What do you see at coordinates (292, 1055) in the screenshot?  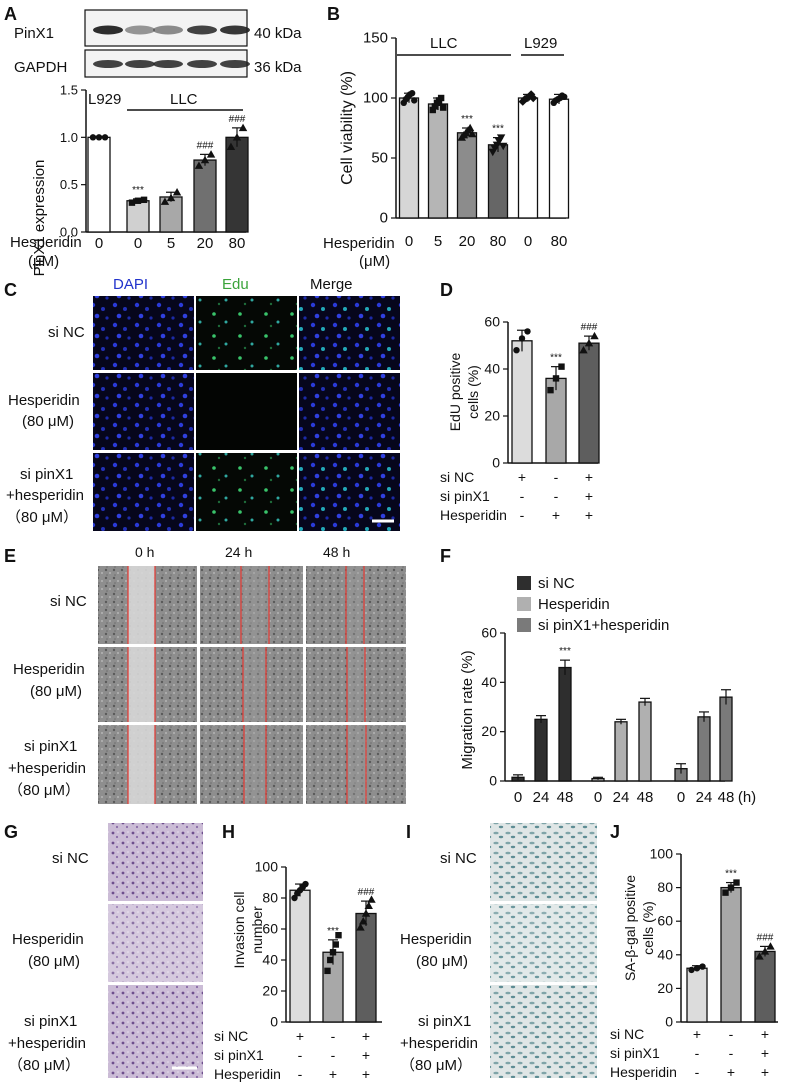 I see `treatment-table-h: si NC + - + si pinX1 - - + Hesperidin - + +` at bounding box center [292, 1055].